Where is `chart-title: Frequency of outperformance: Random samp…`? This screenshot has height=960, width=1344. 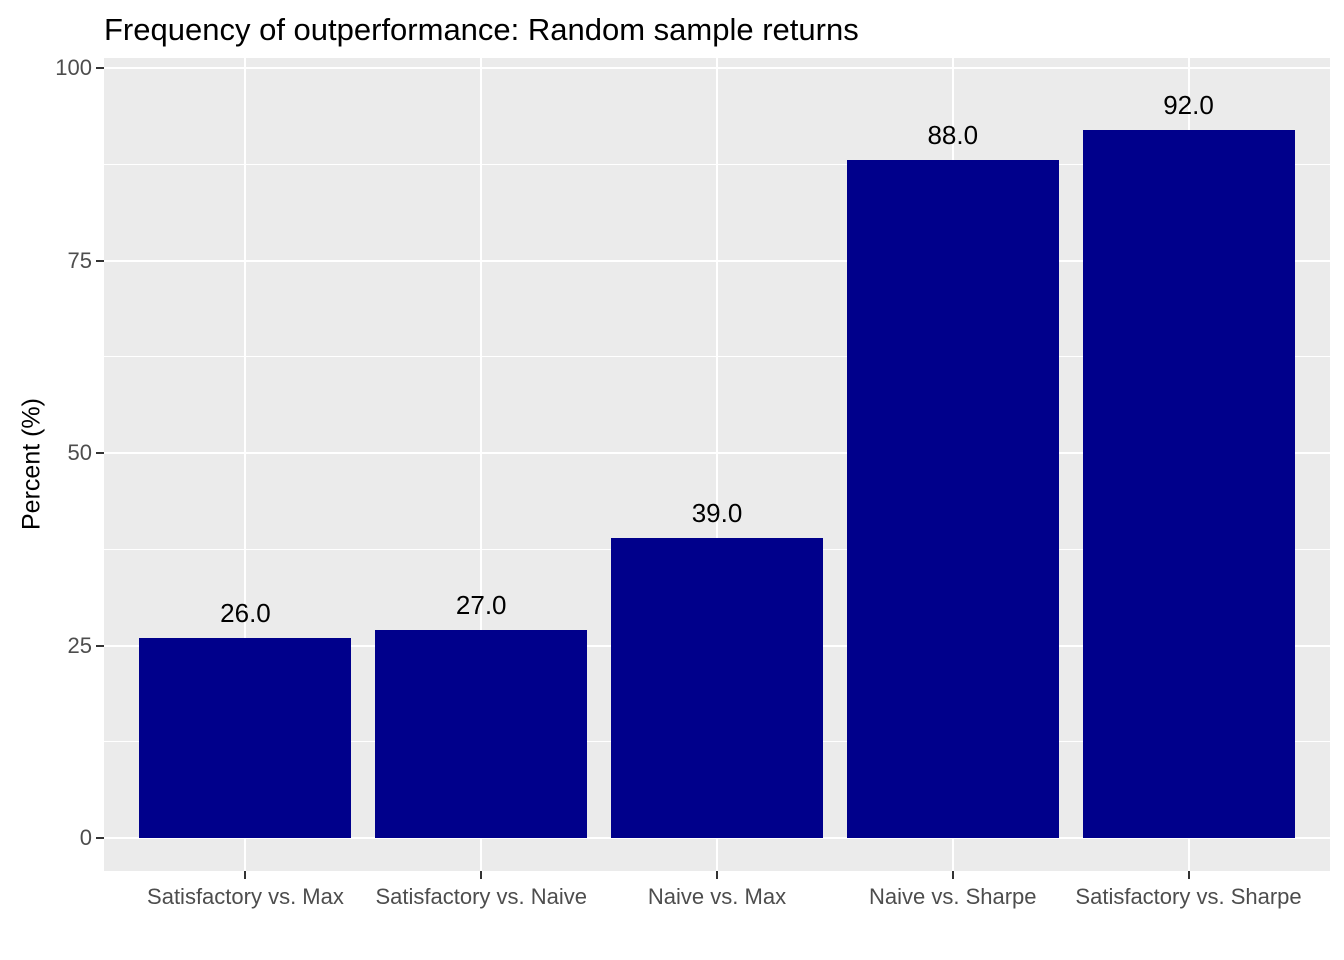
chart-title: Frequency of outperformance: Random samp… is located at coordinates (481, 29).